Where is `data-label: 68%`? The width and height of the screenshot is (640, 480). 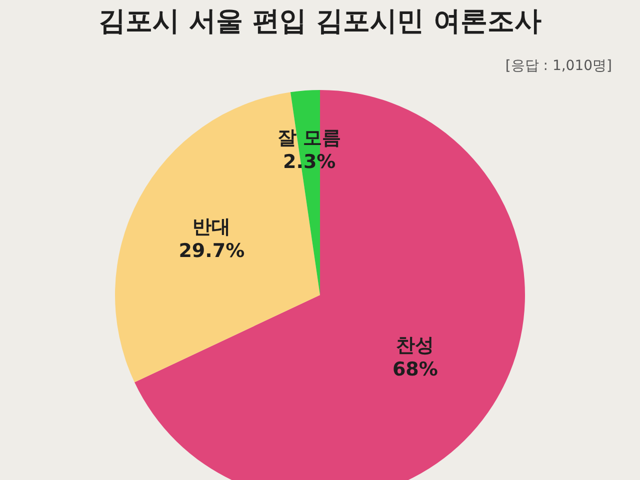
data-label: 68% is located at coordinates (415, 369).